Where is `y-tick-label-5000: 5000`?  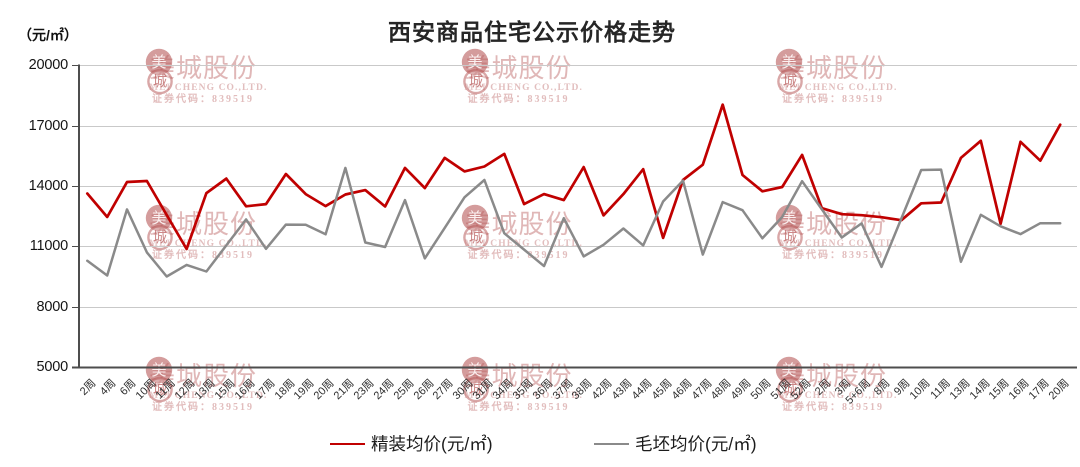 y-tick-label-5000: 5000 is located at coordinates (52, 367).